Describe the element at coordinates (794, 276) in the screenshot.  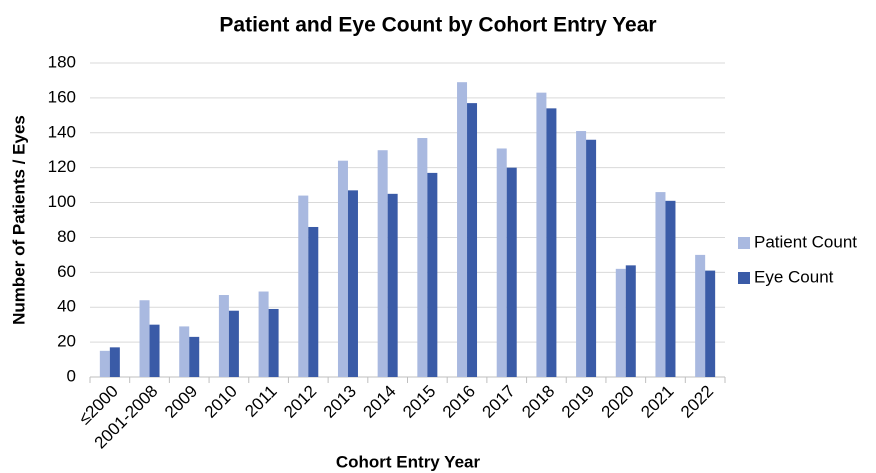
I see `legend-label: Eye Count` at that location.